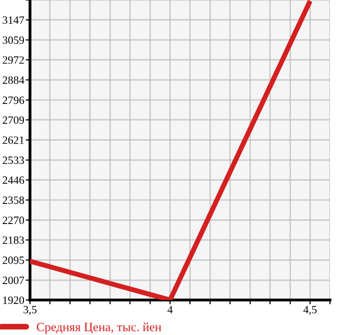 The height and width of the screenshot is (335, 345). What do you see at coordinates (13, 180) in the screenshot?
I see `y-tick-label: 2446` at bounding box center [13, 180].